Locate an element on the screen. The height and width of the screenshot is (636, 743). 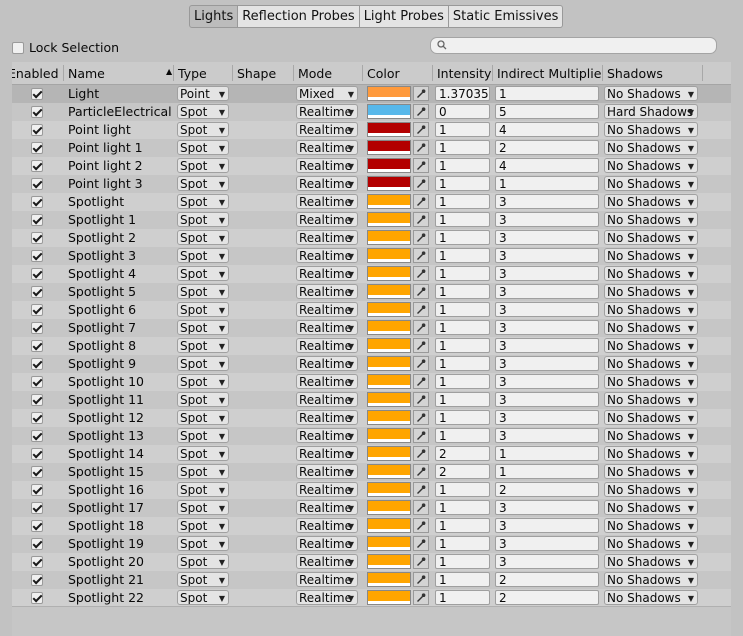
col-indirect-multiplier: Indirect Multiplier is located at coordinates (550, 73).